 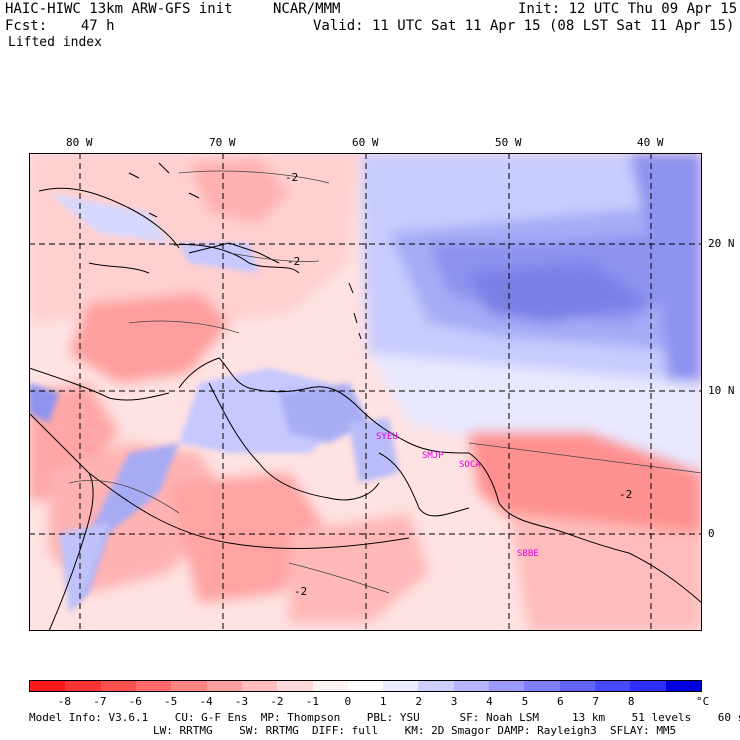 I want to click on station-smjp: SMJP, so click(x=433, y=456).